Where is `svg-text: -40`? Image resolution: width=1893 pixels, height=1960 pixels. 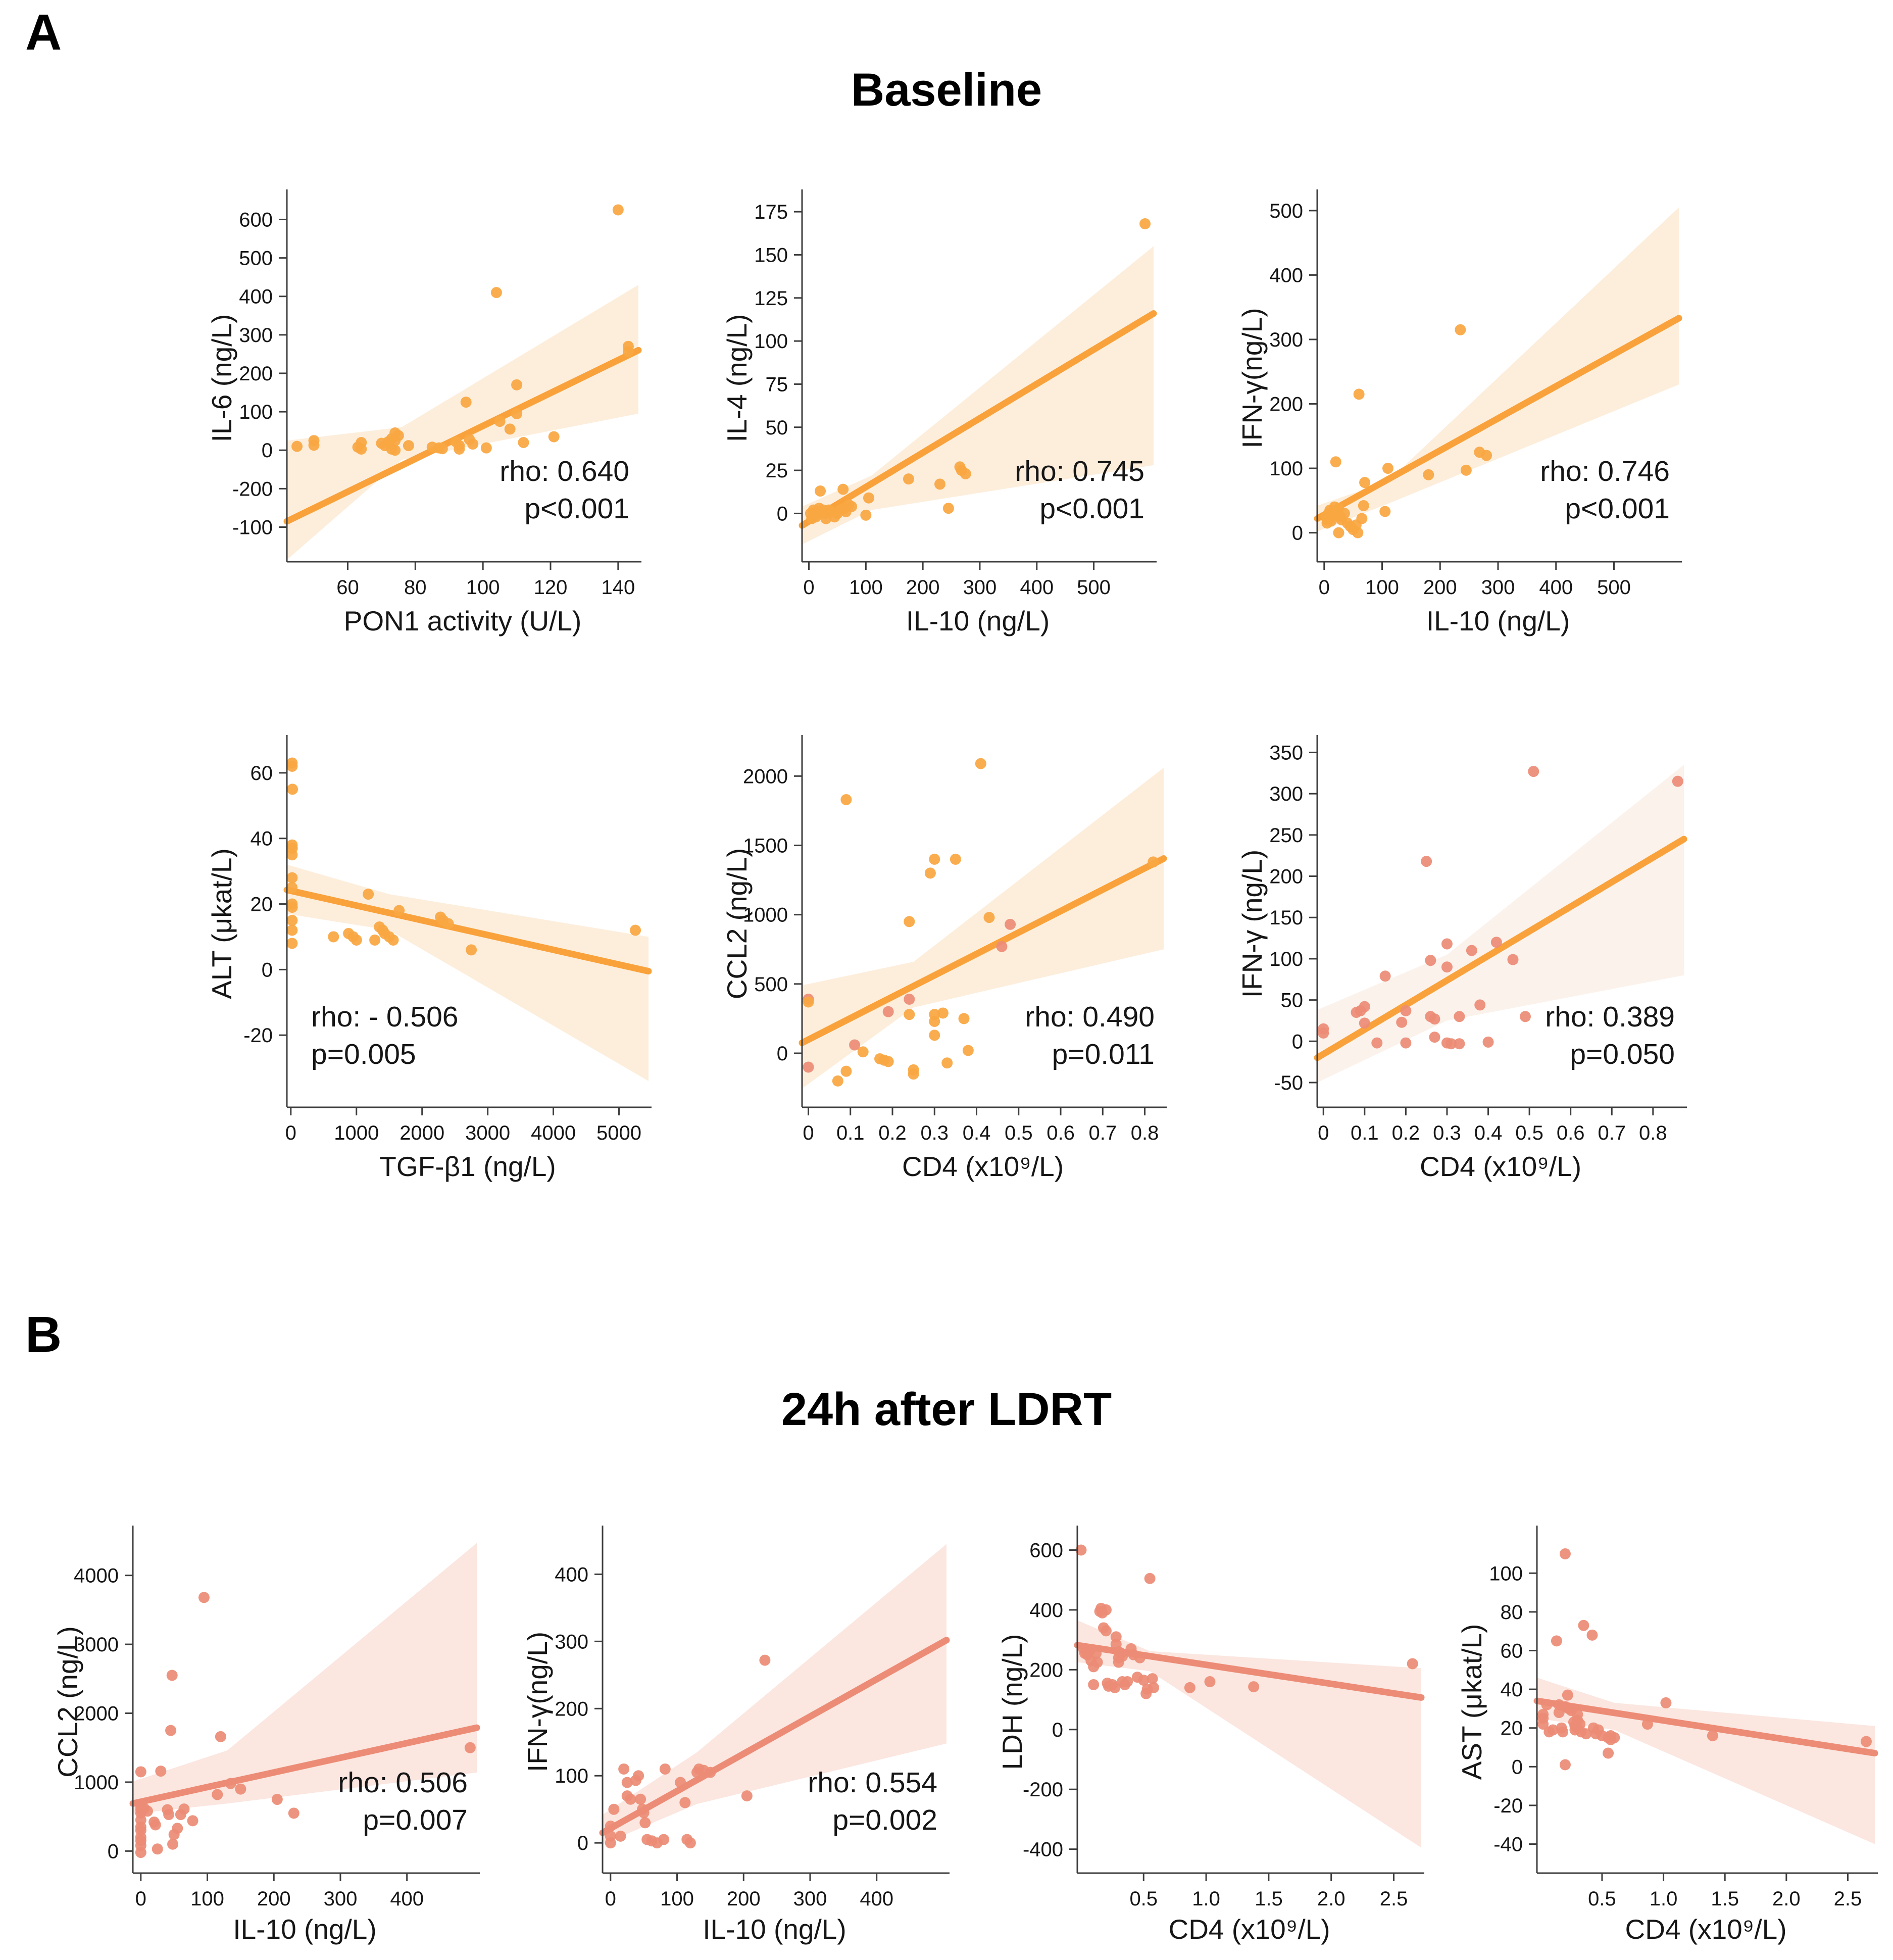
svg-text: -40 is located at coordinates (1508, 1845).